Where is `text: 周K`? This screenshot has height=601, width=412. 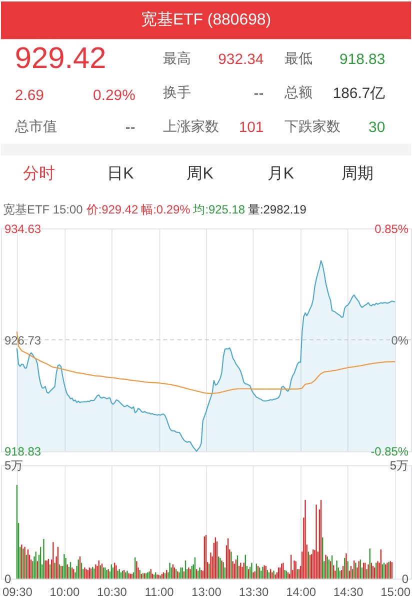 text: 周K is located at coordinates (200, 174).